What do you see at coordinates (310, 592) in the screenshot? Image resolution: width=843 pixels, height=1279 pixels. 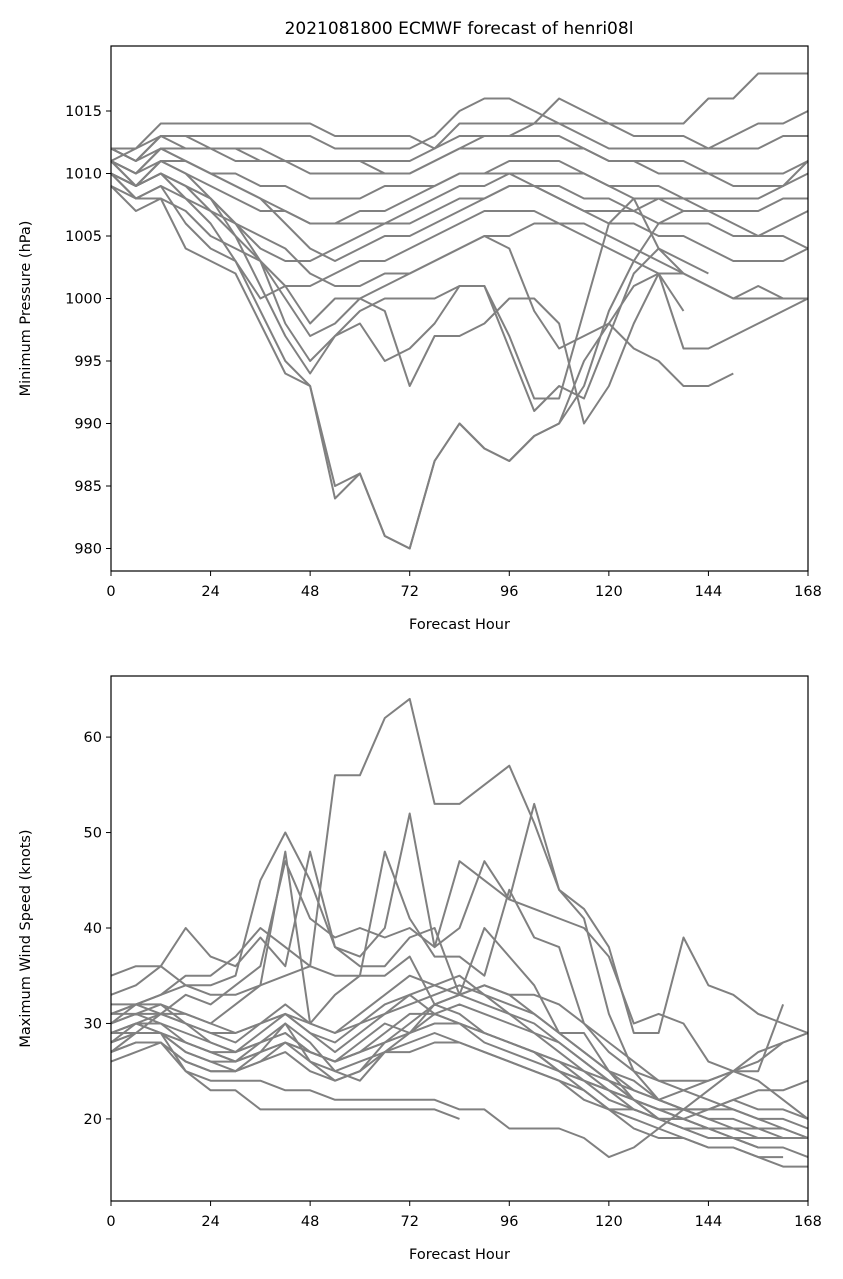 I see `pressure-x-tick-label: 48` at bounding box center [310, 592].